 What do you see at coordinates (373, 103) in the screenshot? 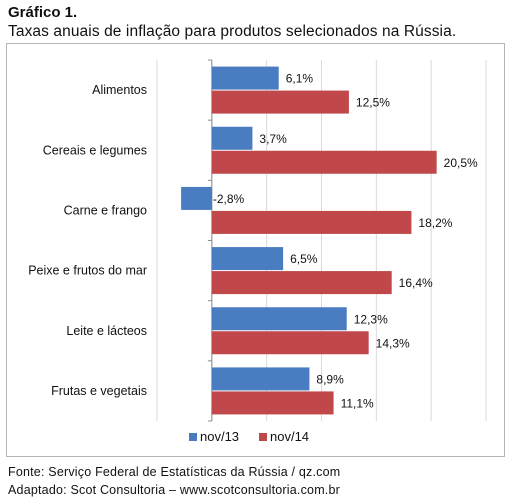
I see `data-label: 12,5%` at bounding box center [373, 103].